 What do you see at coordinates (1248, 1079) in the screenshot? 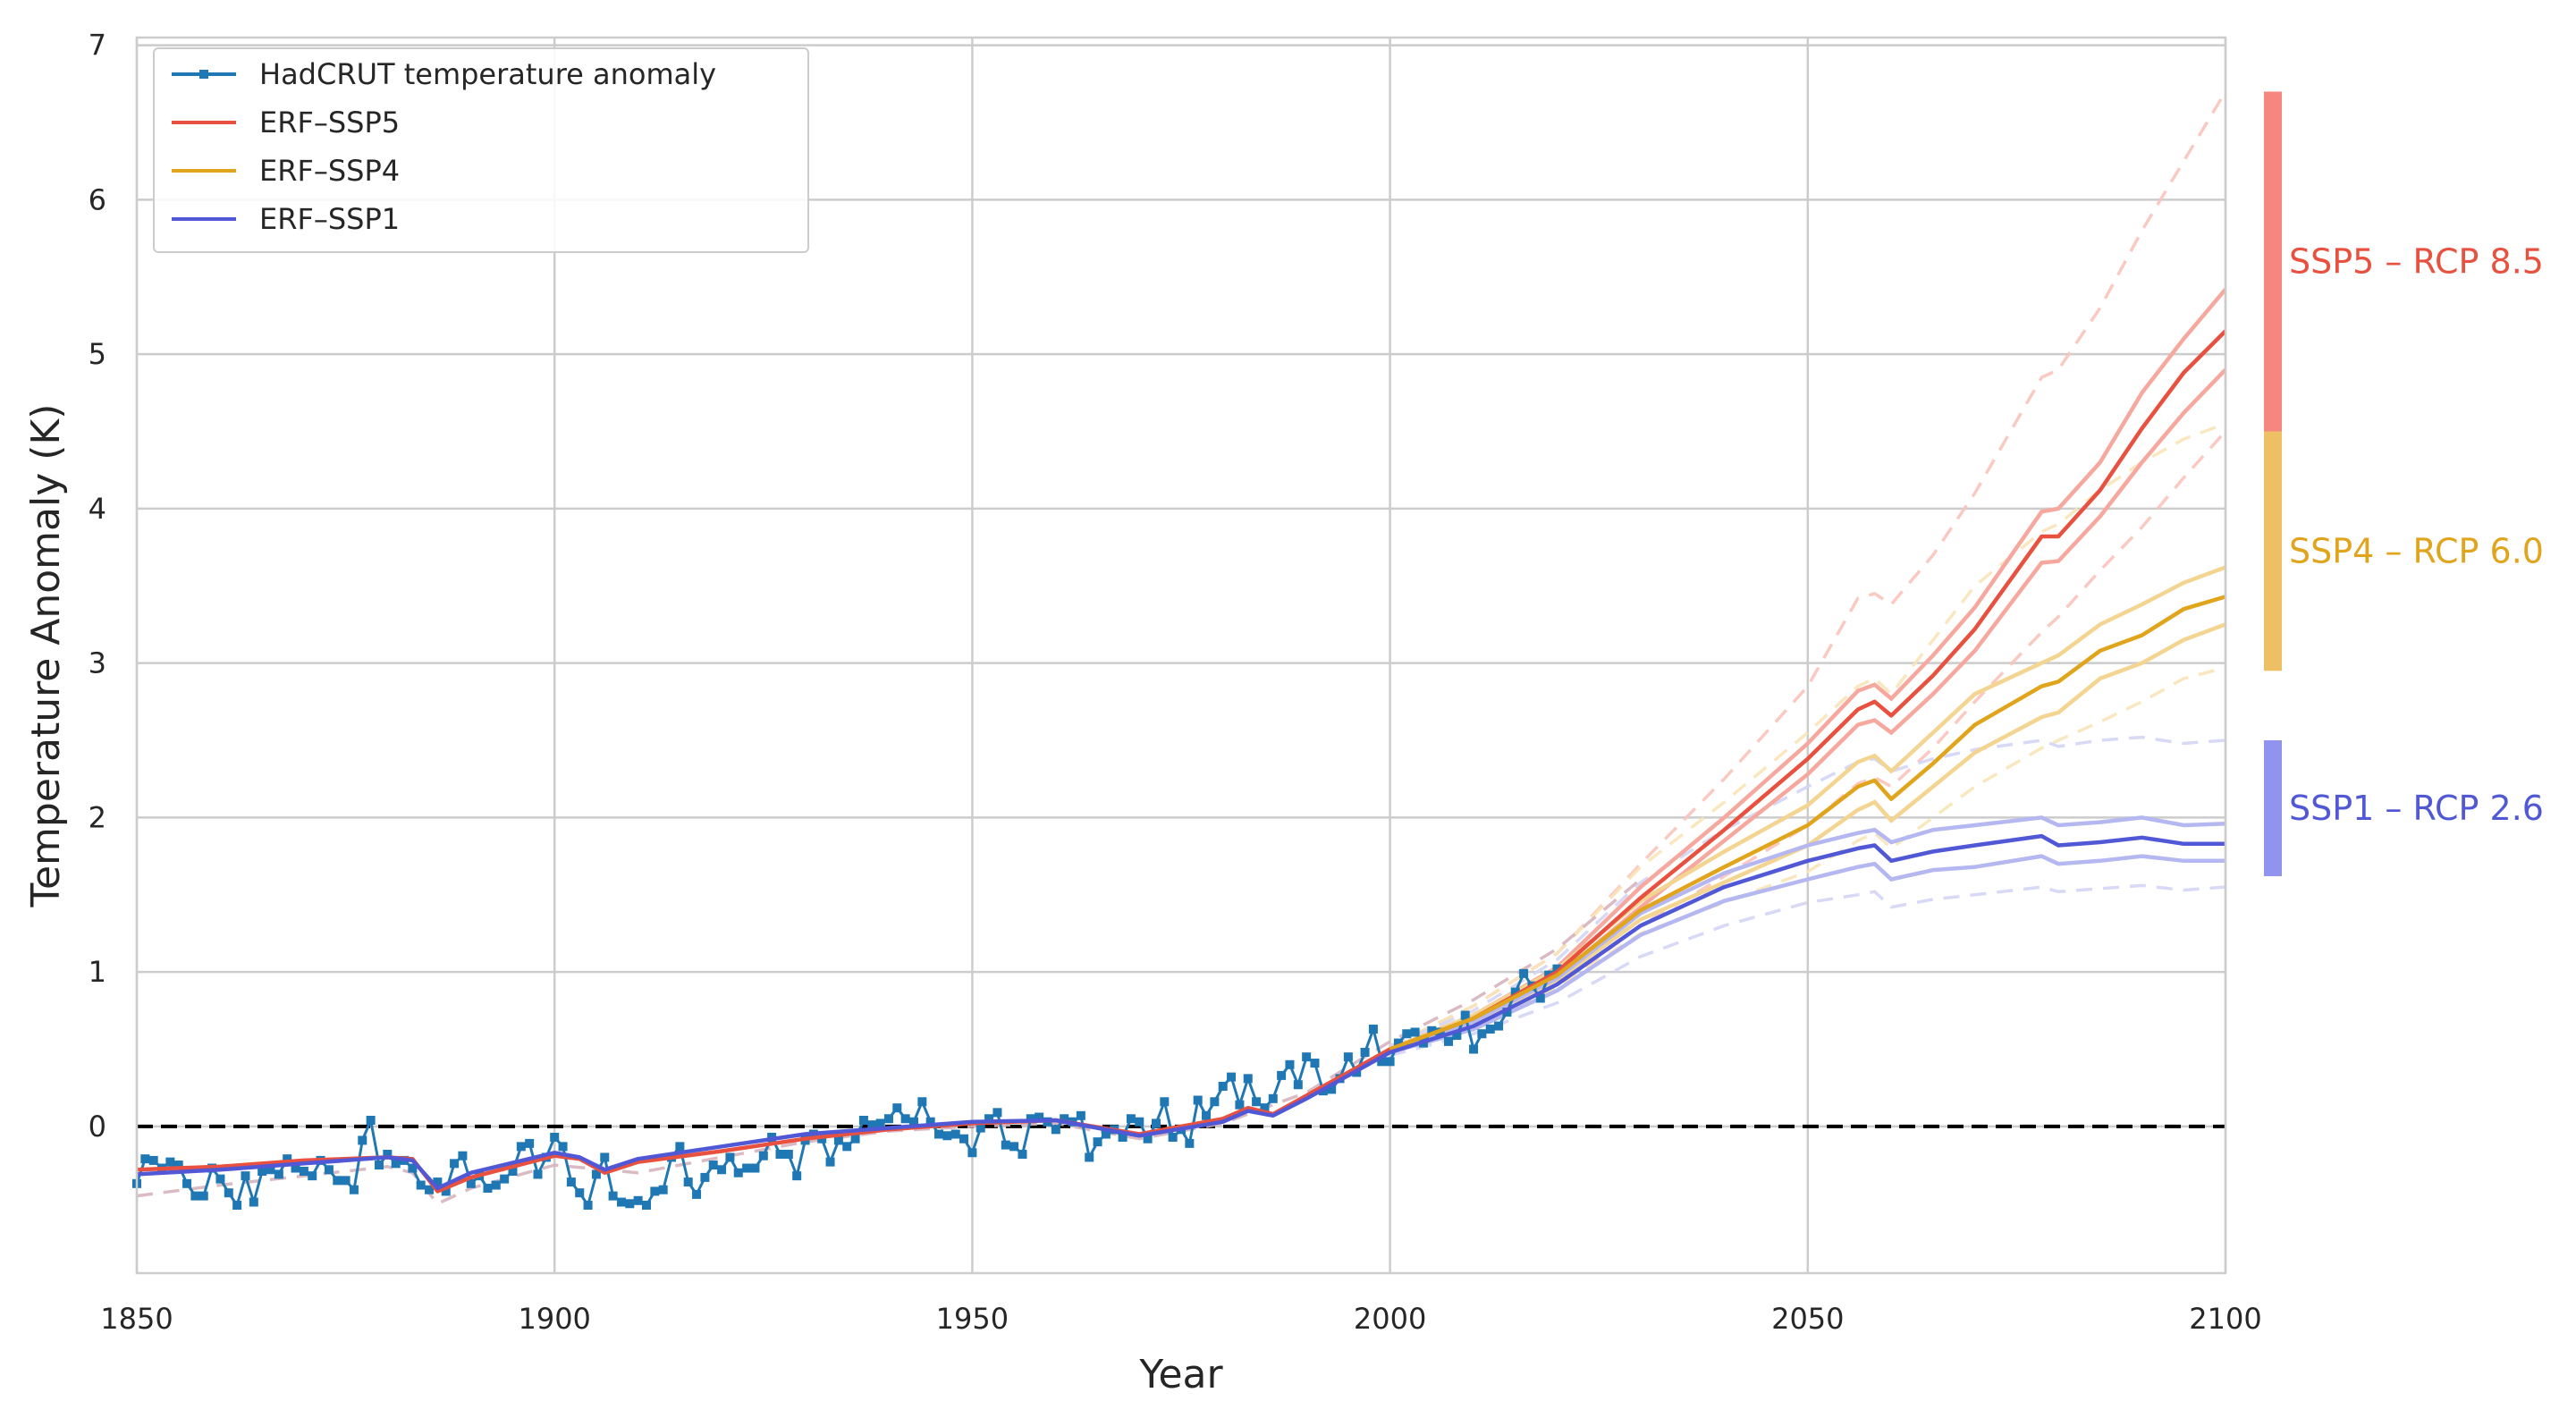
I see `hadcrut-point-1983` at bounding box center [1248, 1079].